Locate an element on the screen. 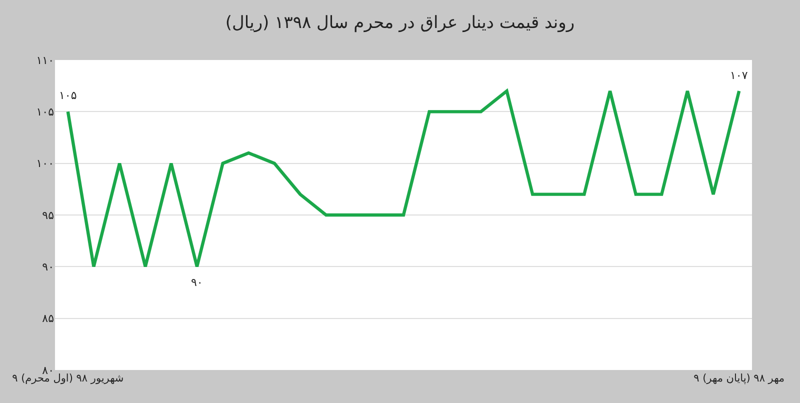 Image resolution: width=800 pixels, height=403 pixels. data-label: ۱۰۷ is located at coordinates (739, 75).